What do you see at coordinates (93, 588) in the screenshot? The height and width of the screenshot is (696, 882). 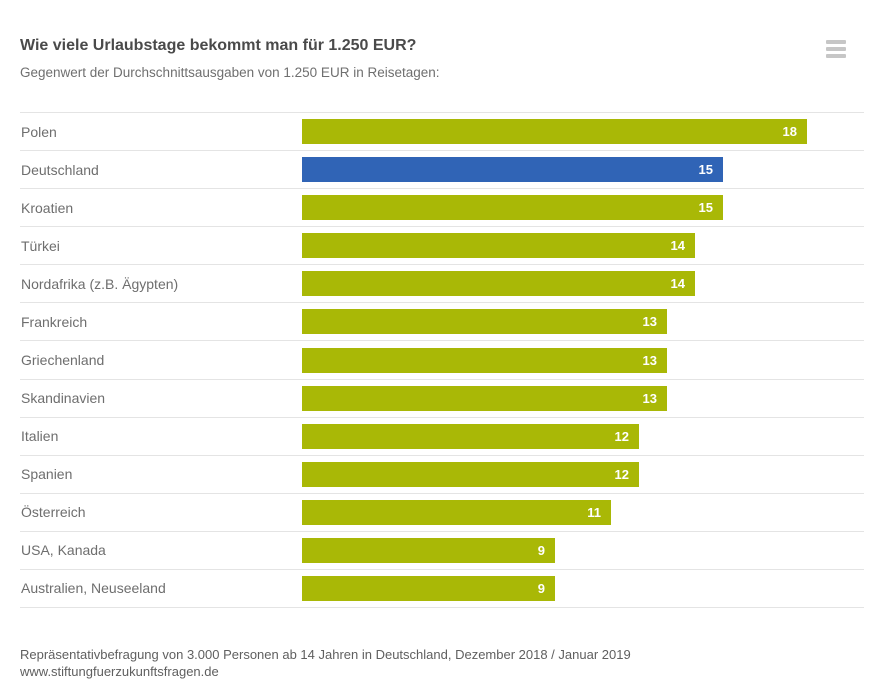 I see `category-label: Australien, Neuseeland` at bounding box center [93, 588].